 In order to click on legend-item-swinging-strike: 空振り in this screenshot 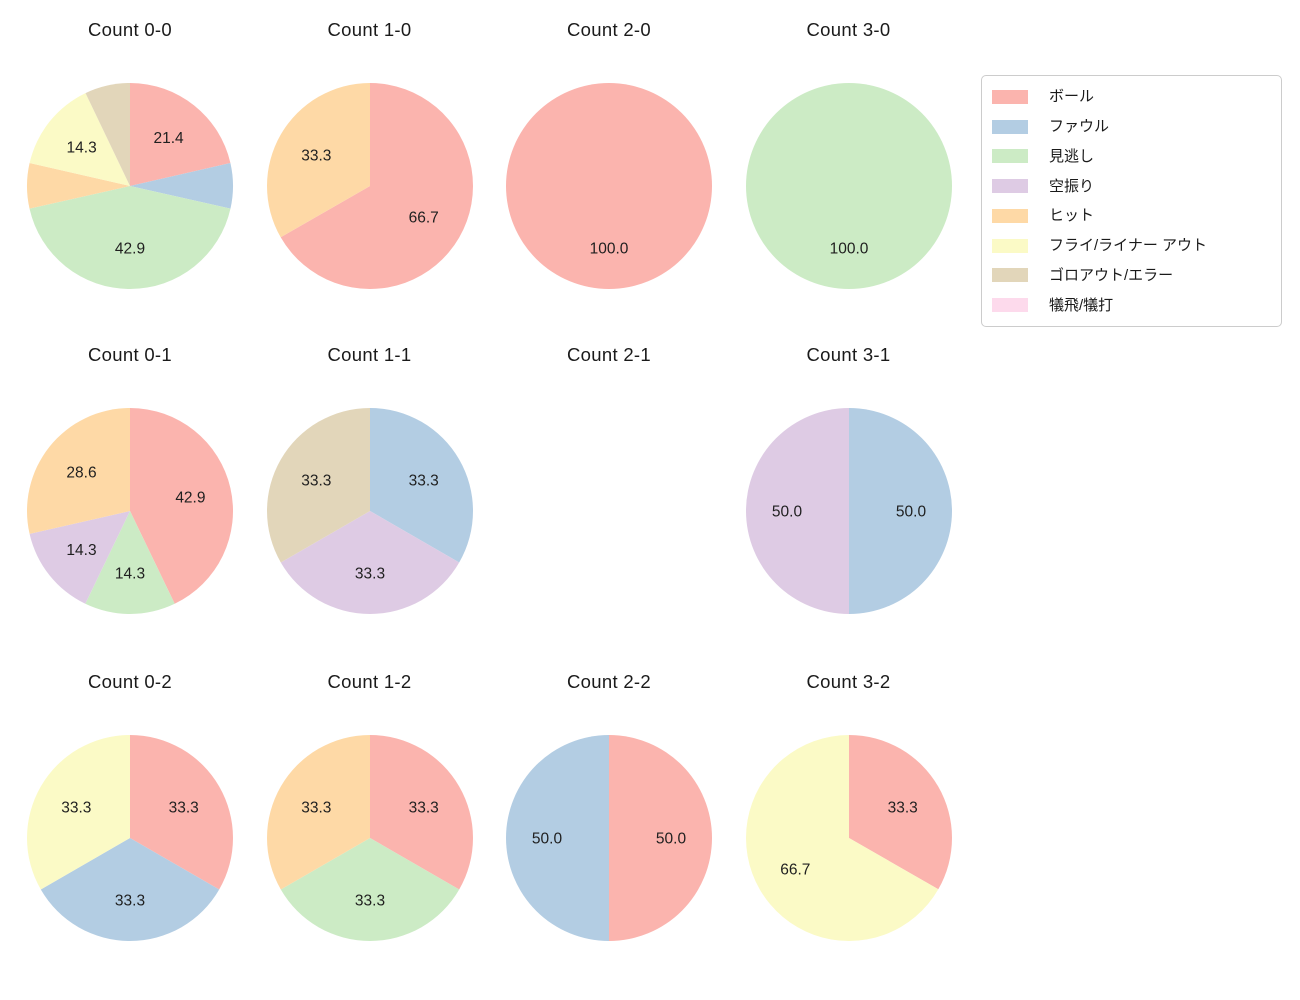, I will do `click(1131, 186)`.